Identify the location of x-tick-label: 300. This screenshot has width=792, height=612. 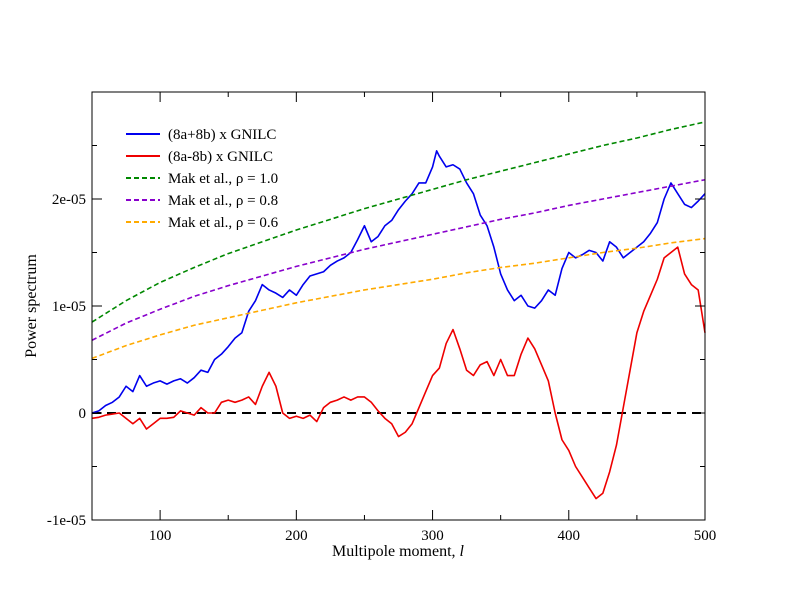
(432, 536).